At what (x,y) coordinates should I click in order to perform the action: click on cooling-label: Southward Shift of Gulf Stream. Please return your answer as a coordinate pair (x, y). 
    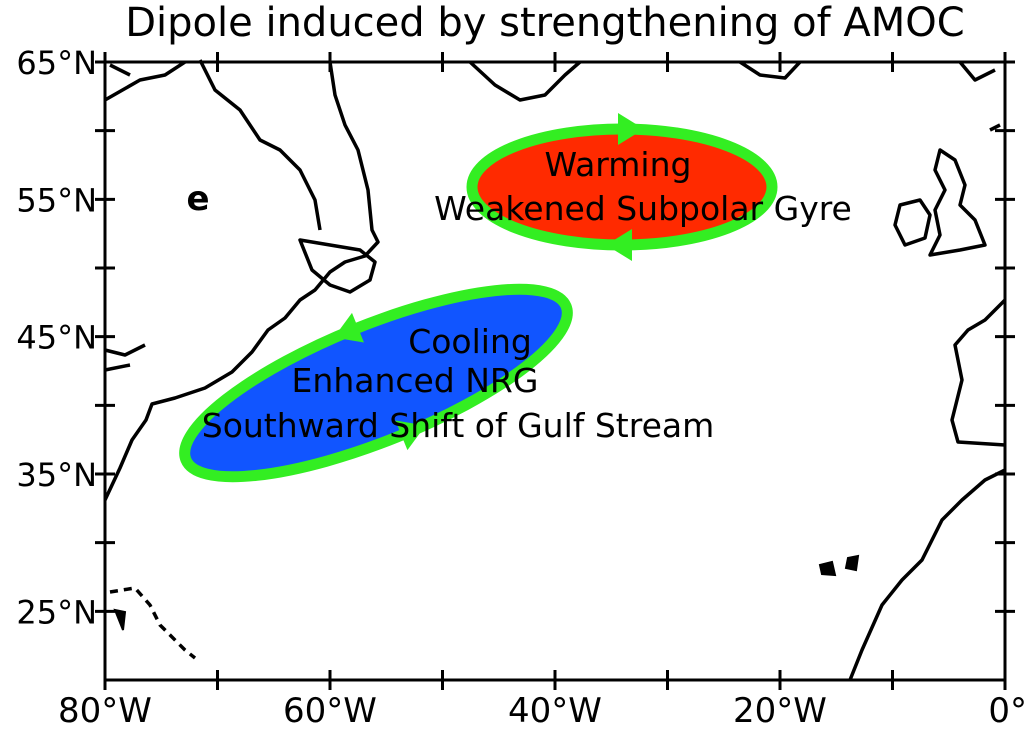
    Looking at the image, I should click on (458, 425).